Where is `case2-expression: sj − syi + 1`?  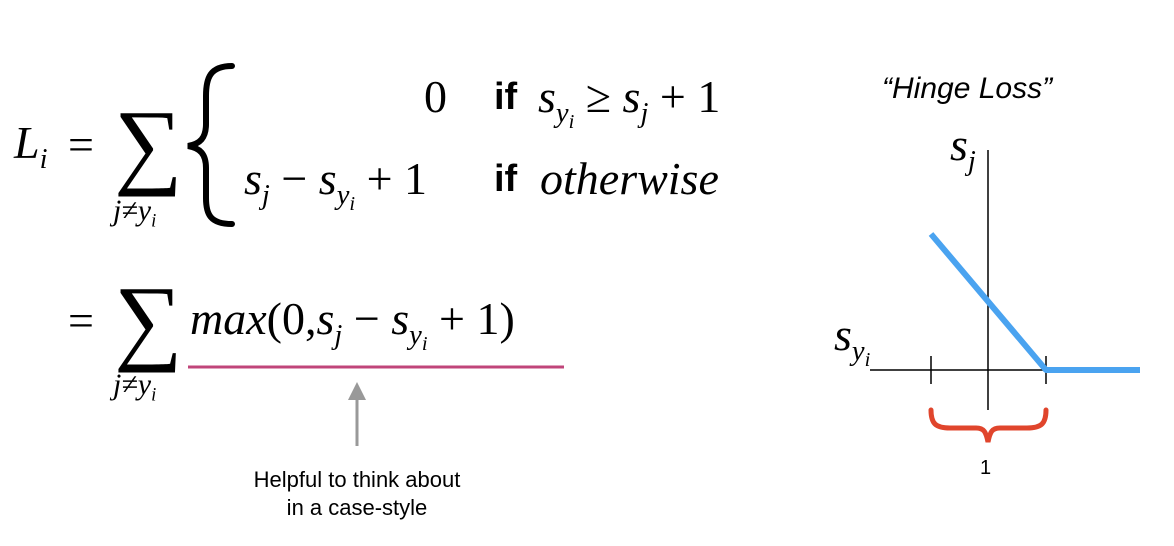 case2-expression: sj − syi + 1 is located at coordinates (336, 184).